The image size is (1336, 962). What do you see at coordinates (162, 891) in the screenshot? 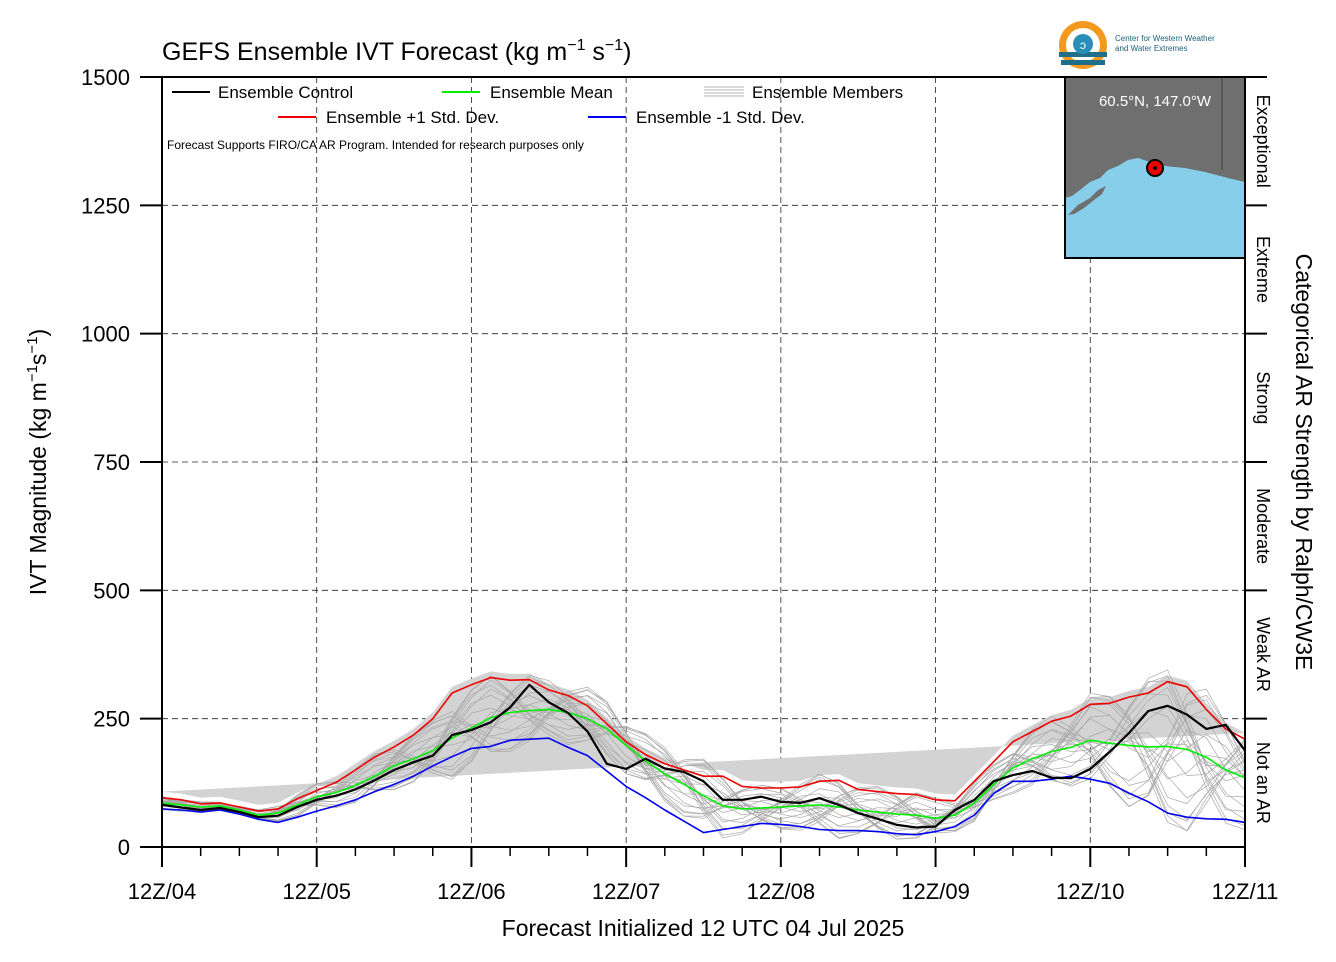
I see `x-tick-label: 12Z/04` at bounding box center [162, 891].